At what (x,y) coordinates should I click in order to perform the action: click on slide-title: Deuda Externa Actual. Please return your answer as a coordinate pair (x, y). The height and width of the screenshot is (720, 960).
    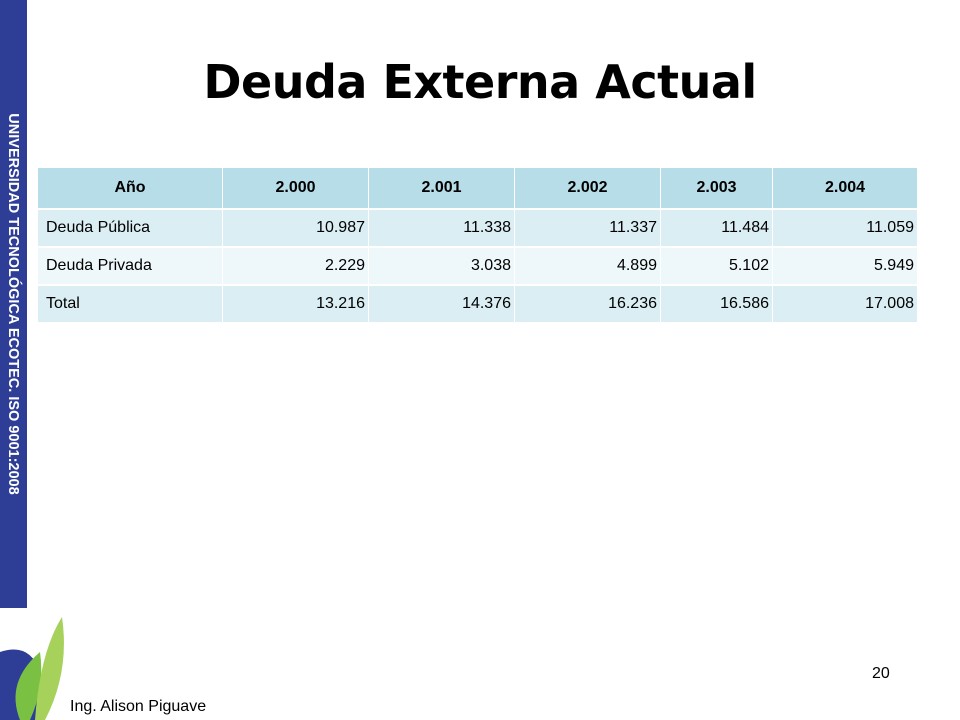
    Looking at the image, I should click on (480, 82).